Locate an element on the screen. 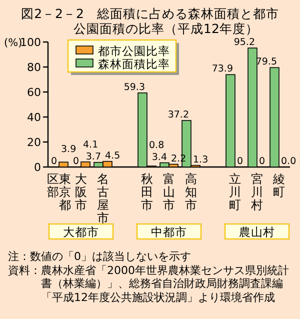  x-tick-label: 東京都区部 is located at coordinates (59, 192).